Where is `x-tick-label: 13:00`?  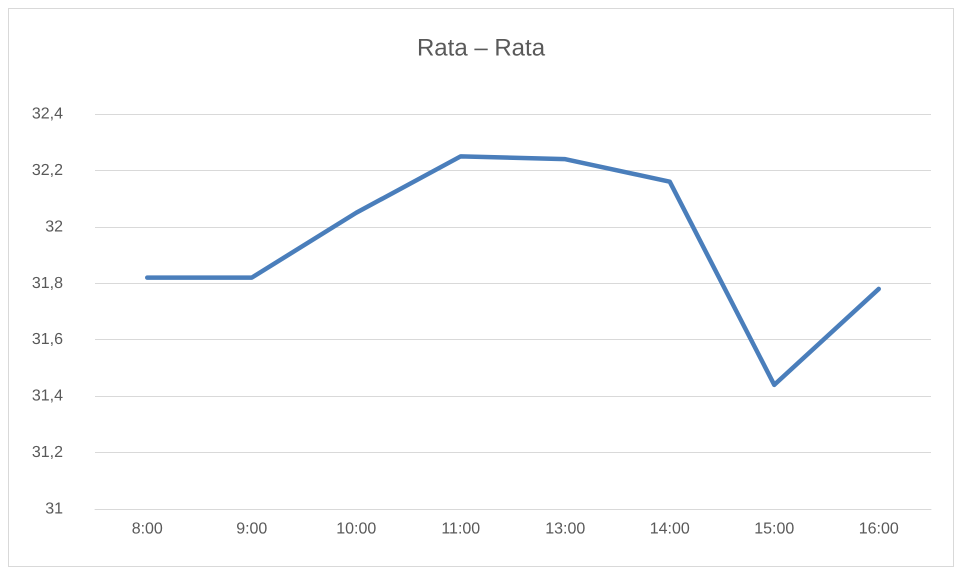 x-tick-label: 13:00 is located at coordinates (565, 529).